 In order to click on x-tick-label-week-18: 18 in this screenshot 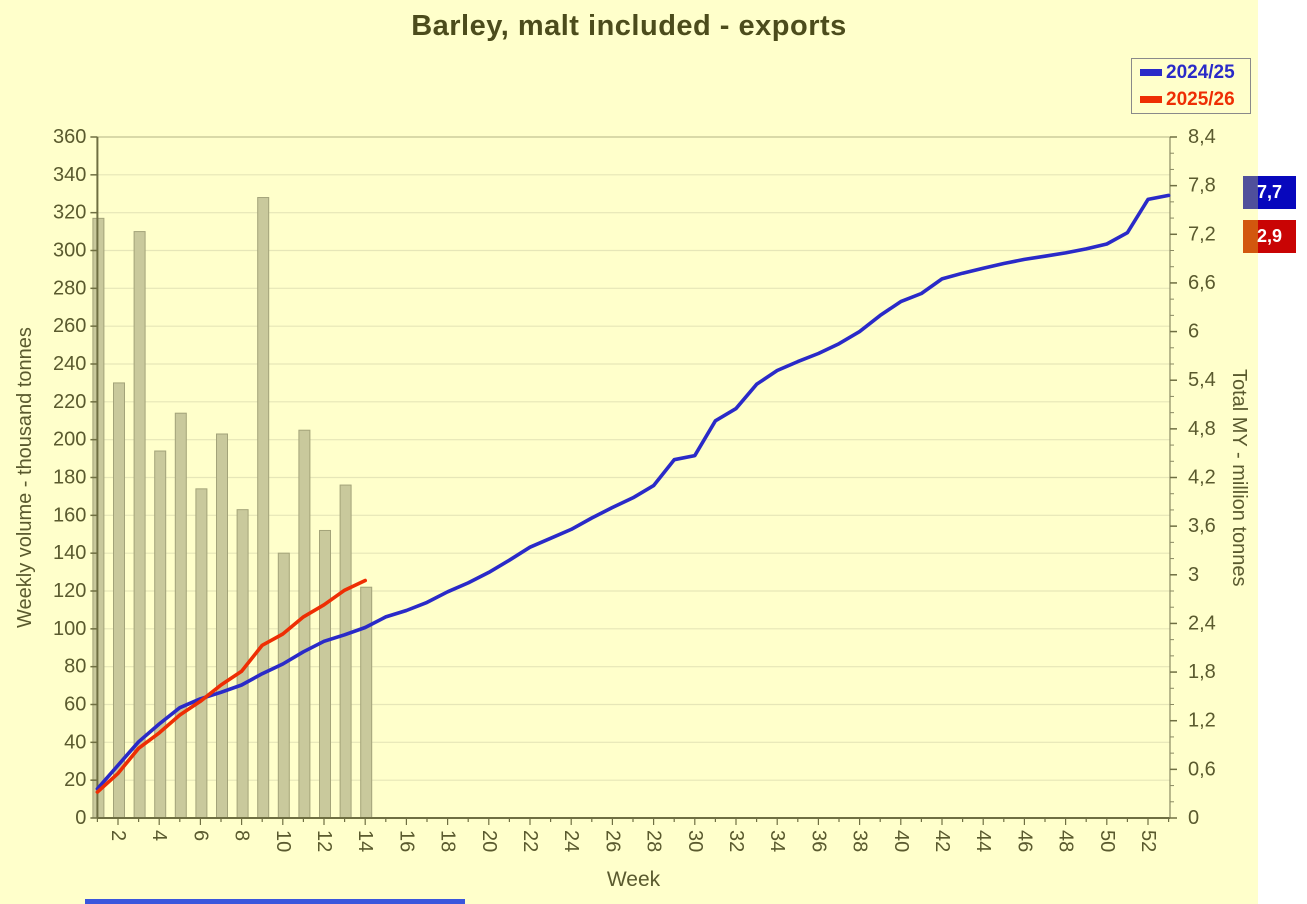, I will do `click(448, 841)`.